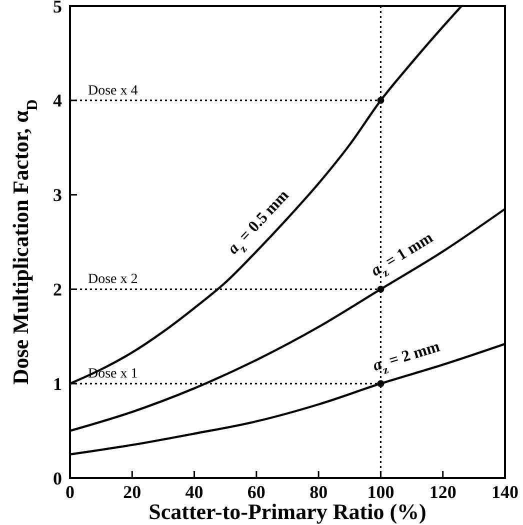 The image size is (523, 525). Describe the element at coordinates (406, 358) in the screenshot. I see `text: a$_{z}$ = 2 mm` at that location.